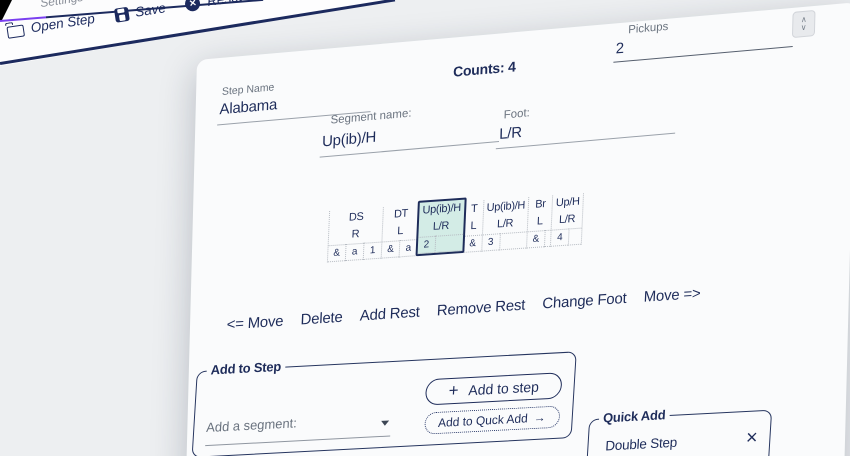 The height and width of the screenshot is (456, 850). I want to click on add-buttons: + Add to step Add to Quck Add →, so click(493, 403).